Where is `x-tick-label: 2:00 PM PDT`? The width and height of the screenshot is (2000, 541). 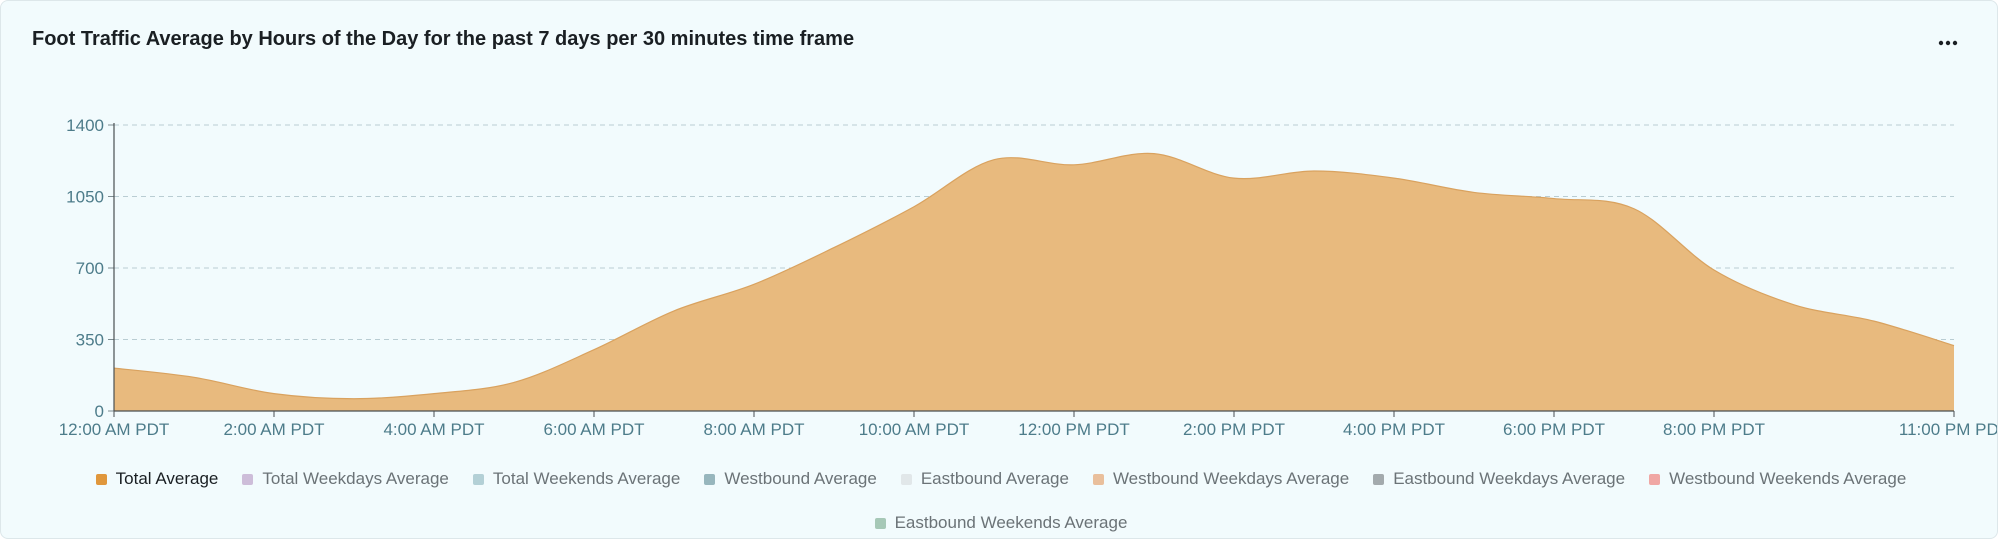
x-tick-label: 2:00 PM PDT is located at coordinates (1234, 429).